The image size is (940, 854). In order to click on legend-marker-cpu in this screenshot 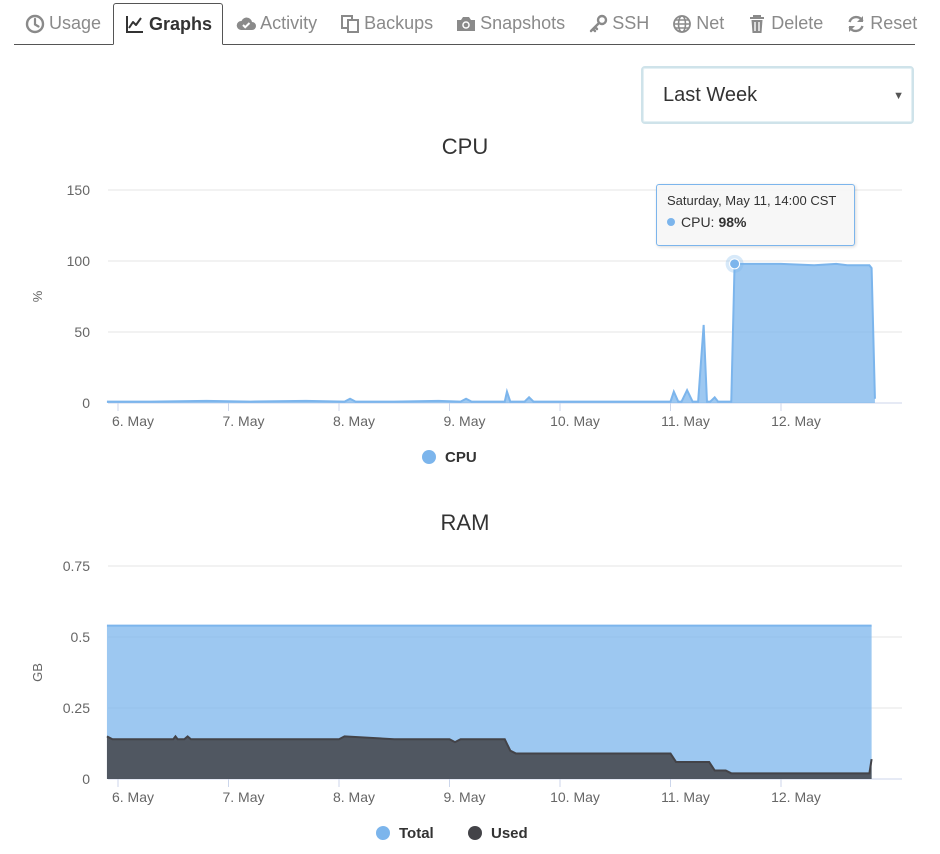, I will do `click(429, 457)`.